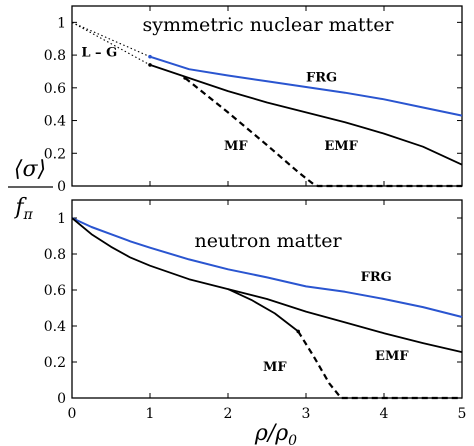  Describe the element at coordinates (111, 43) in the screenshot. I see `series-line-lg-top` at that location.